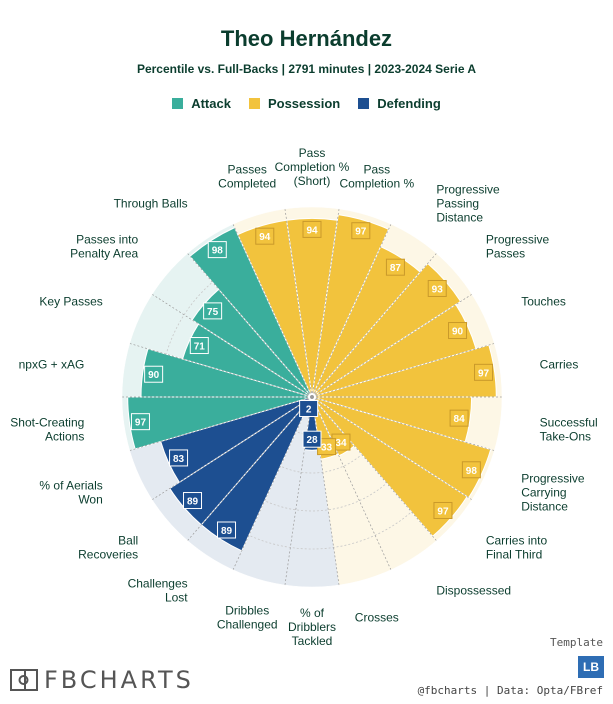 The height and width of the screenshot is (704, 613). Describe the element at coordinates (254, 103) in the screenshot. I see `legend-swatch-possession` at that location.